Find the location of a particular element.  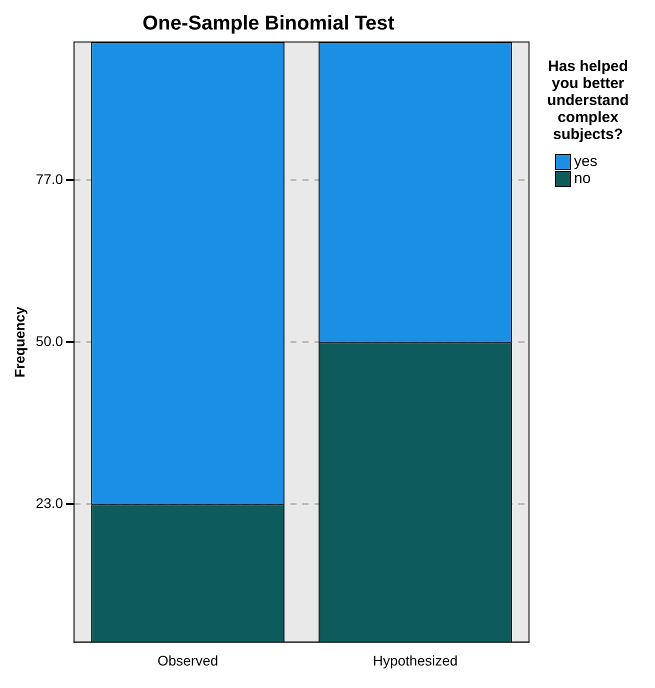

y-tick-label: 50.0 is located at coordinates (50, 340).